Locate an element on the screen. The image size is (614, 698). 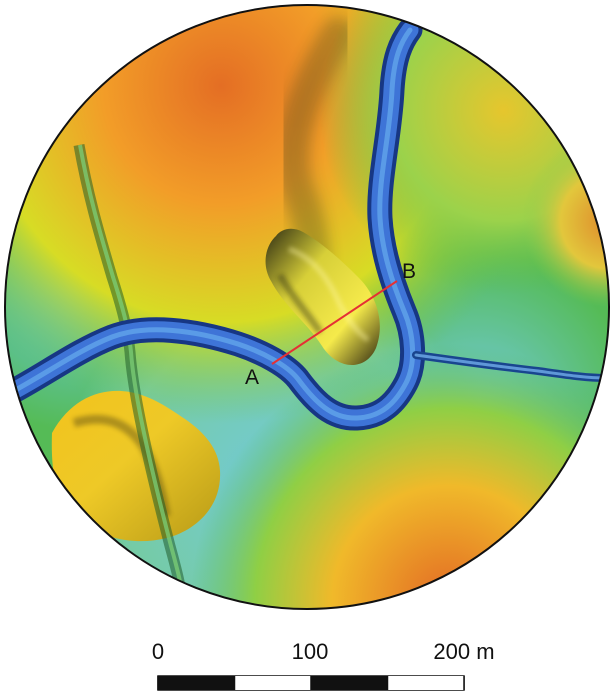
profile-start-label: A is located at coordinates (252, 377).